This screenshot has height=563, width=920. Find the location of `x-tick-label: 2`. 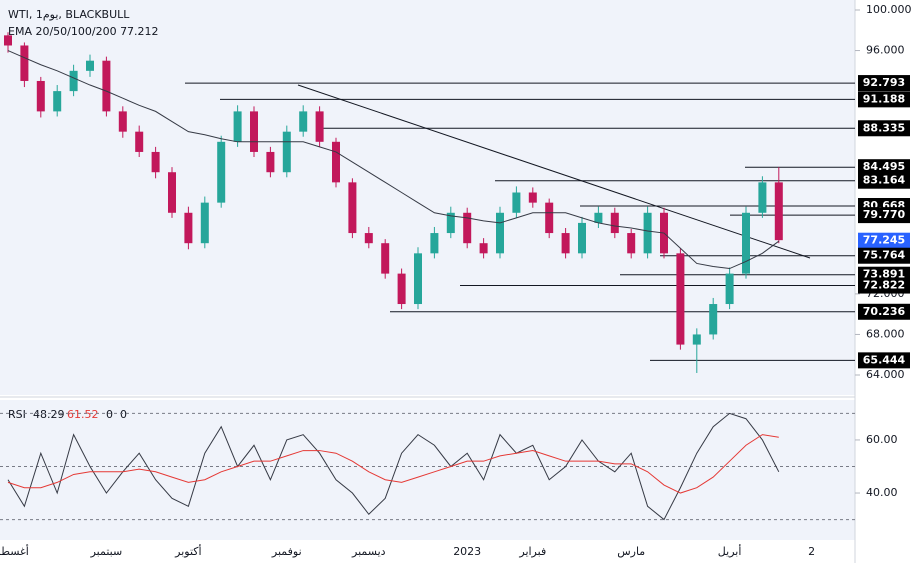

x-tick-label: 2 is located at coordinates (811, 551).